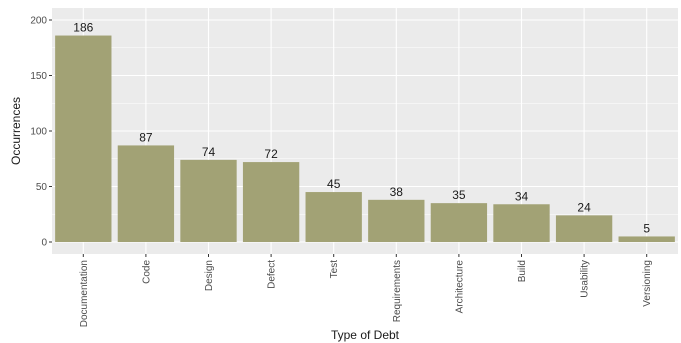 Image resolution: width=681 pixels, height=343 pixels. Describe the element at coordinates (42, 187) in the screenshot. I see `y-tick-label: 50` at that location.